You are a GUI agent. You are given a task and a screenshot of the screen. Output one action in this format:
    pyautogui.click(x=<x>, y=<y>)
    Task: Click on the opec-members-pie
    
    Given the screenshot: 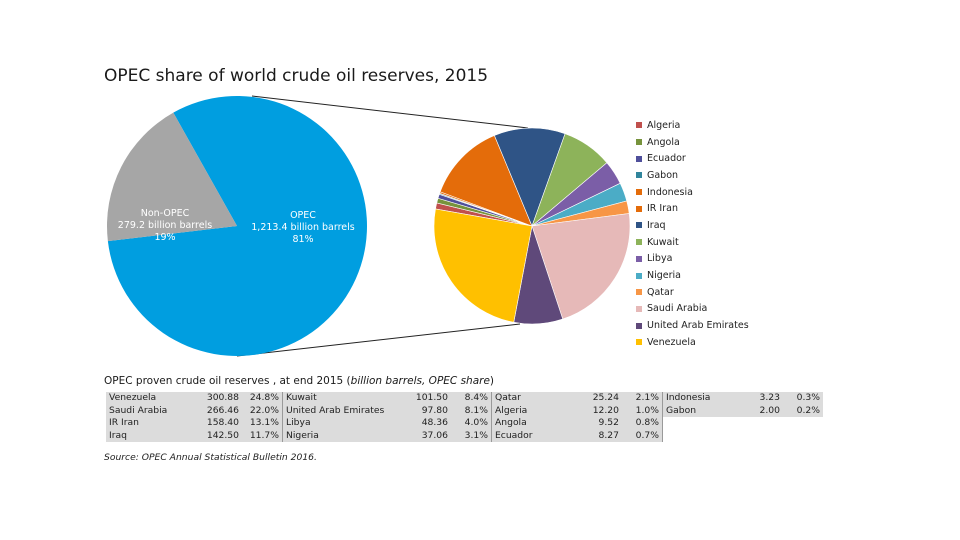 What is the action you would take?
    pyautogui.click(x=532, y=226)
    